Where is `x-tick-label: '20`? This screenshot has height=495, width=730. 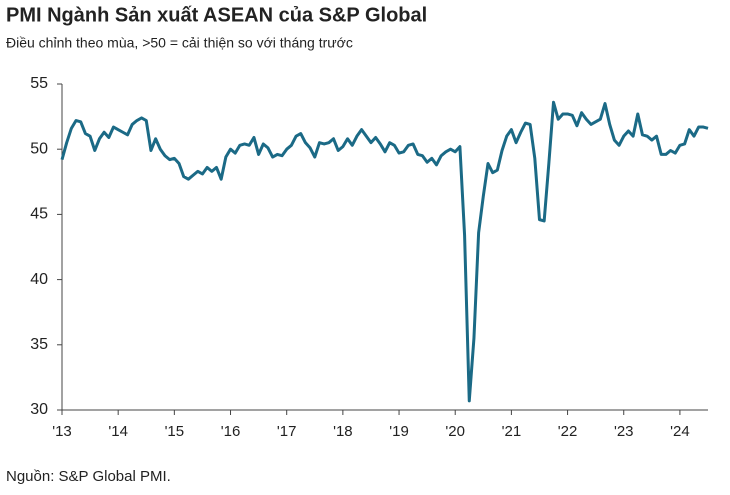
x-tick-label: '20 is located at coordinates (455, 431).